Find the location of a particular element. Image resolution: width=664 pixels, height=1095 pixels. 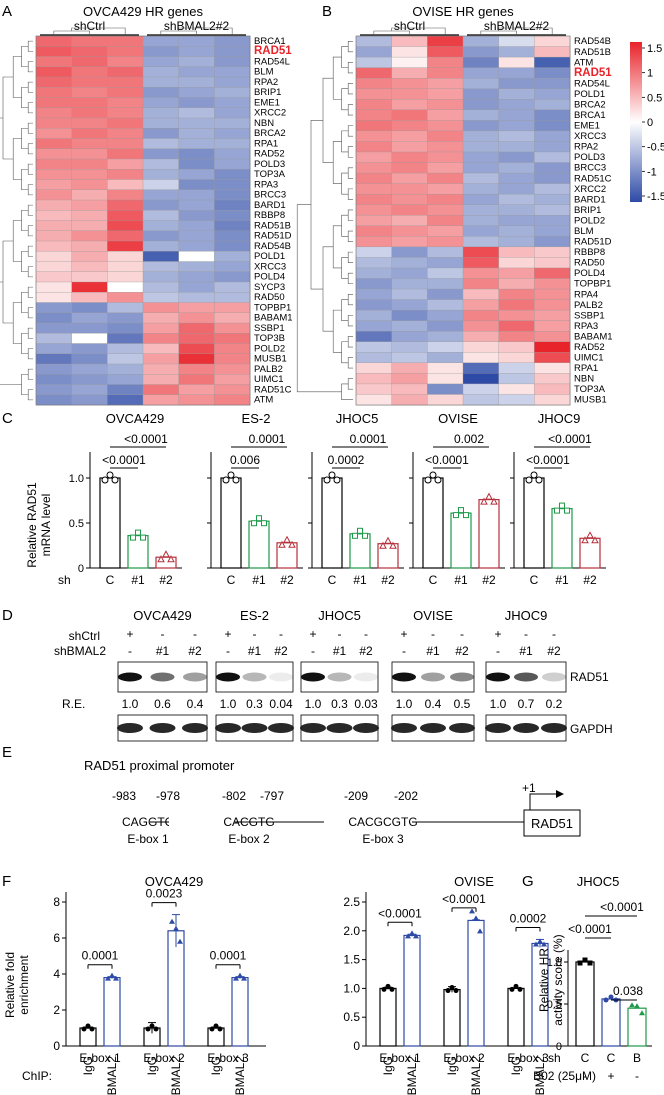

relative-expression-value: 0.6 is located at coordinates (162, 704).